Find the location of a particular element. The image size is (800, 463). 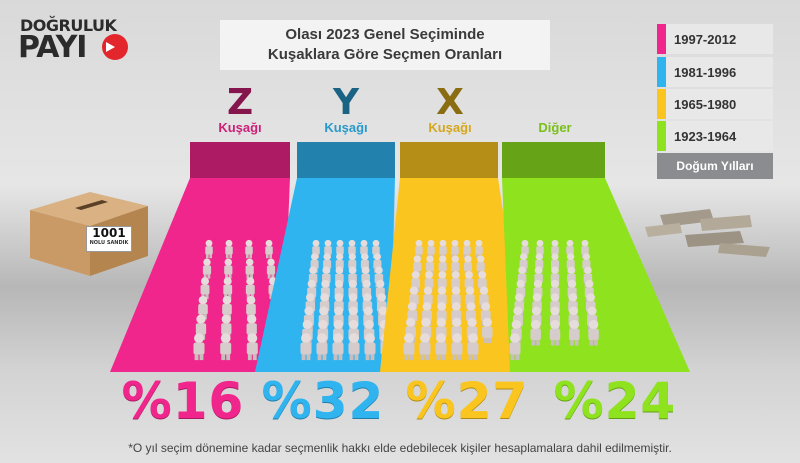

category-letter: Z is located at coordinates (240, 102).